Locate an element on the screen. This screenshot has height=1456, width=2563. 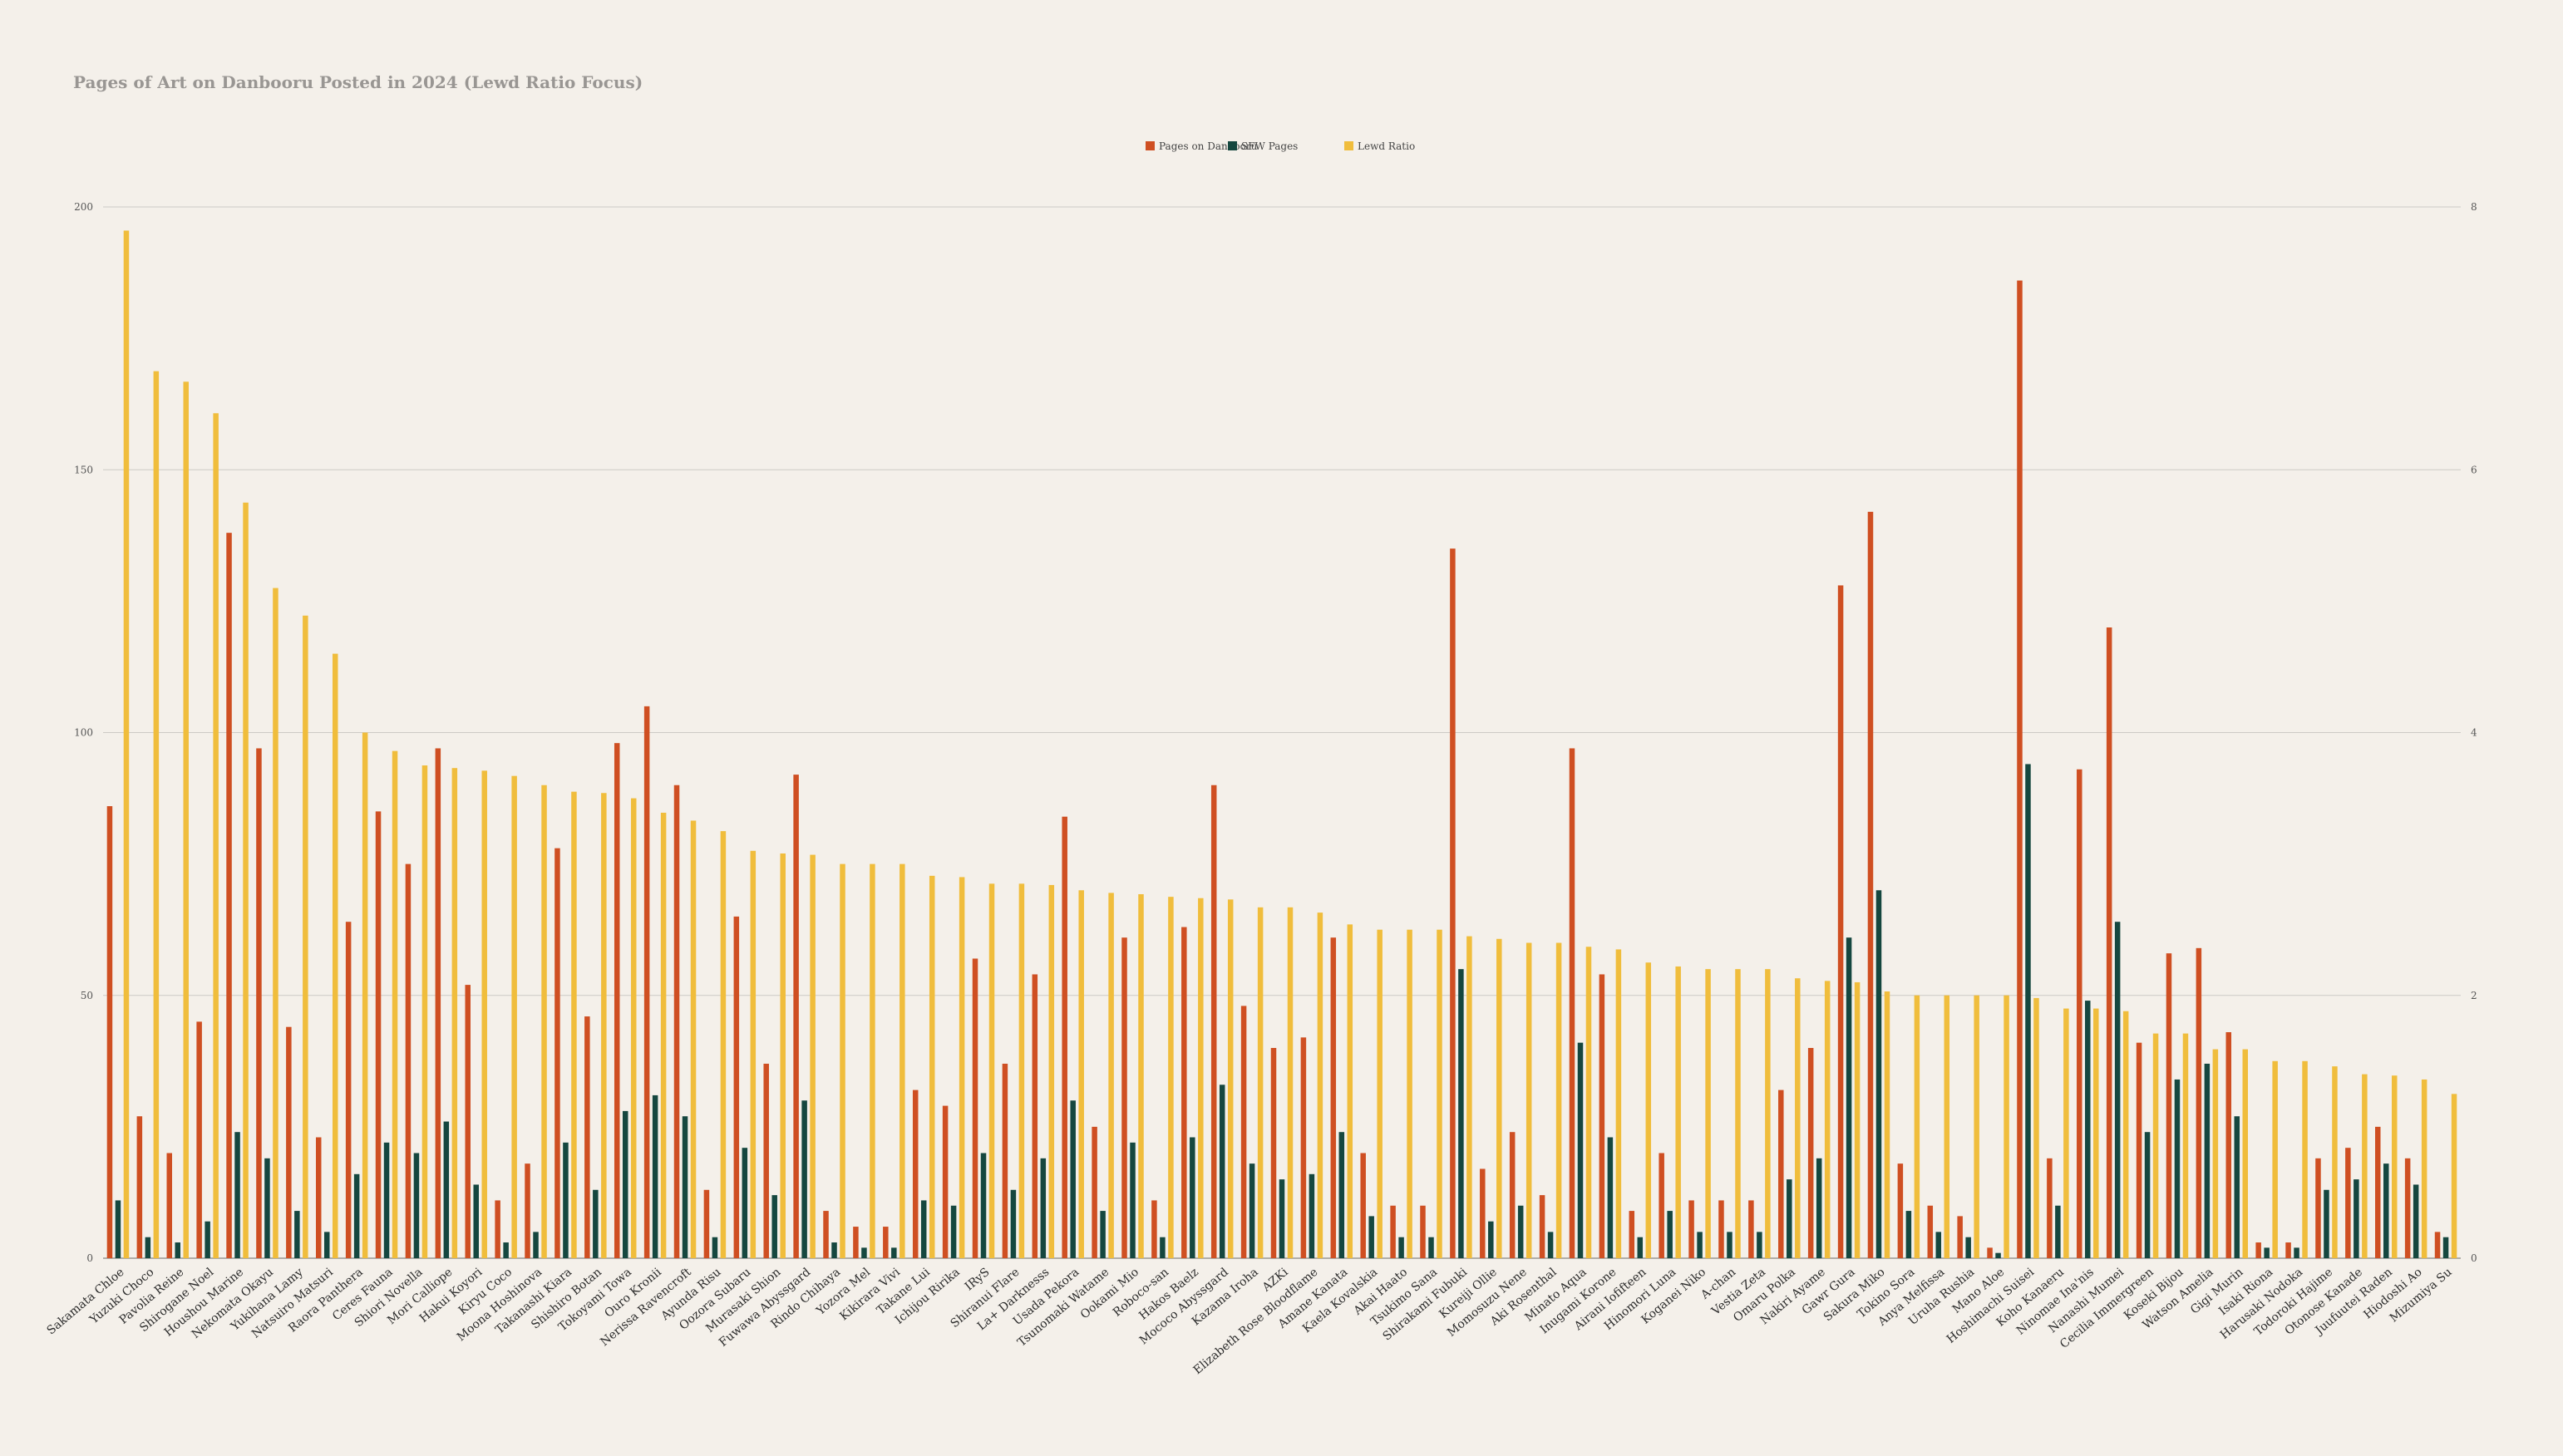
y2-tick-label: 0 is located at coordinates (2474, 1258).